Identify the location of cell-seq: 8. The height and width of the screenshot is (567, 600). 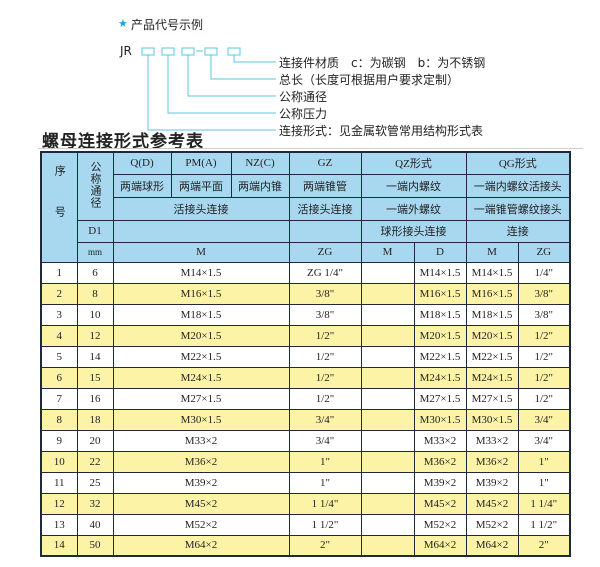
(59, 419).